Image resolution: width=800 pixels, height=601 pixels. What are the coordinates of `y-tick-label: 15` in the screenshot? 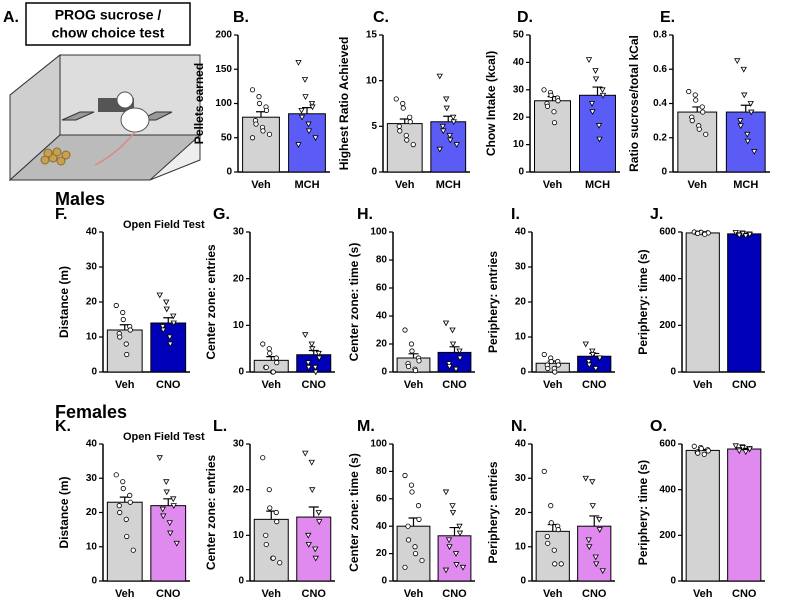 It's located at (372, 35).